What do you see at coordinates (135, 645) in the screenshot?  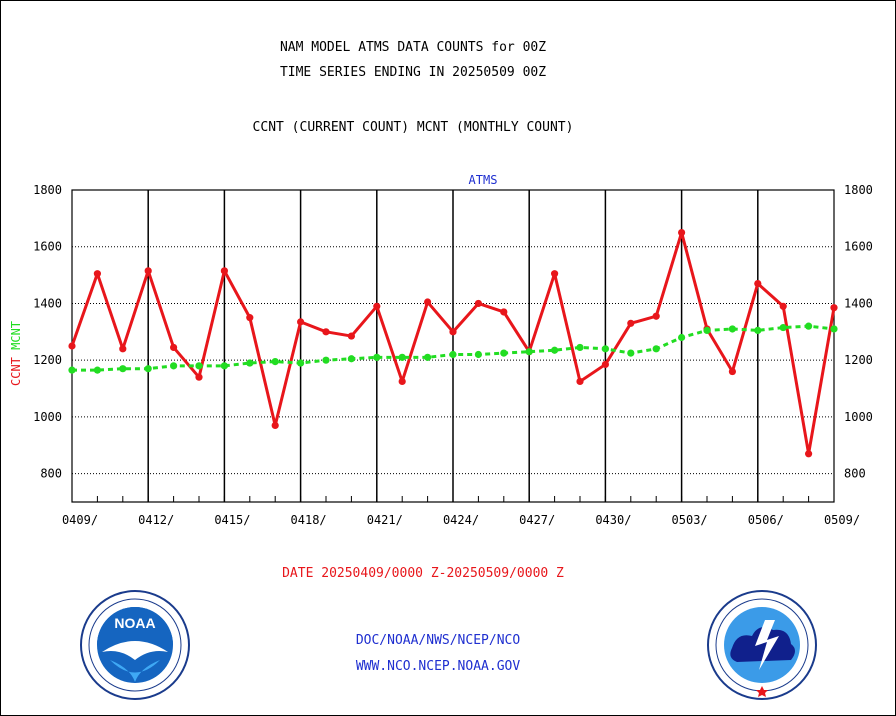 I see `noaa-logo: NOAA` at bounding box center [135, 645].